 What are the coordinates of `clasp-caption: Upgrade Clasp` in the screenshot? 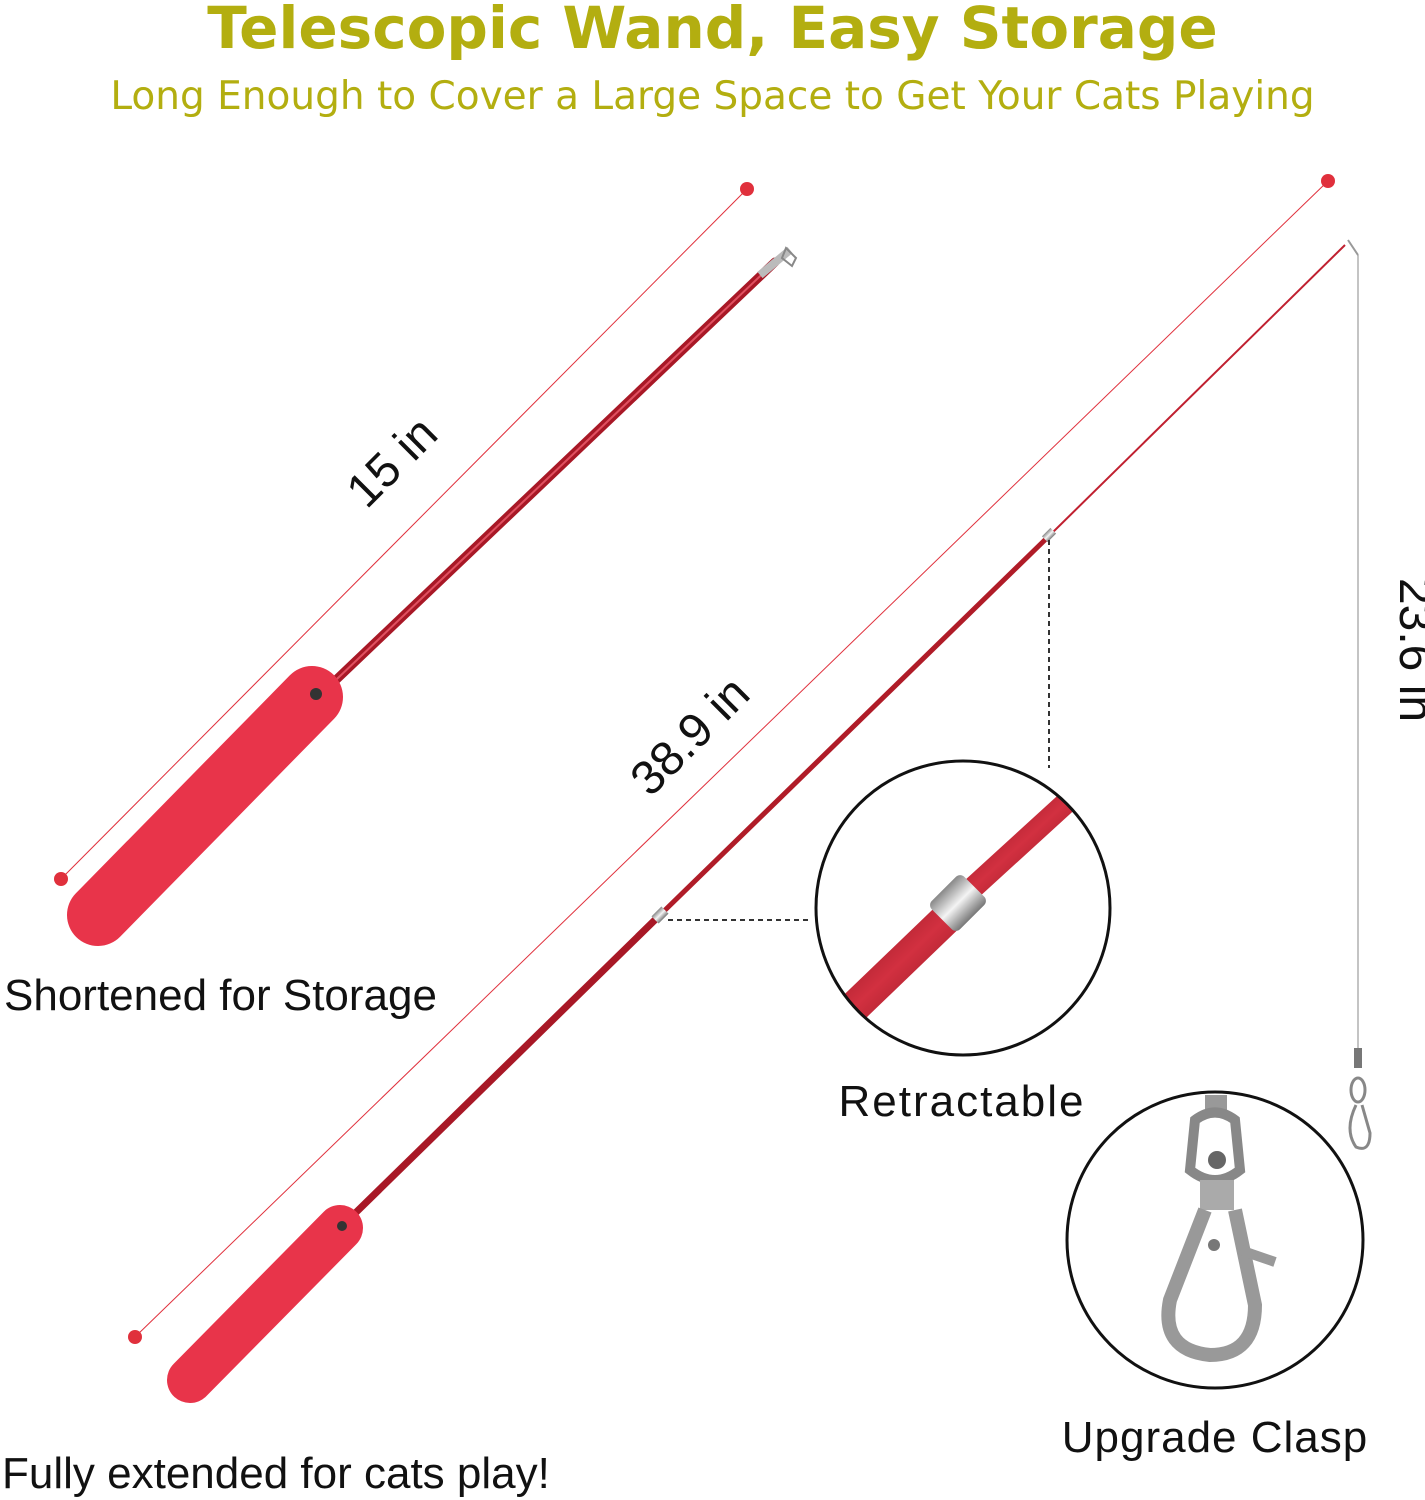 It's located at (1215, 1437).